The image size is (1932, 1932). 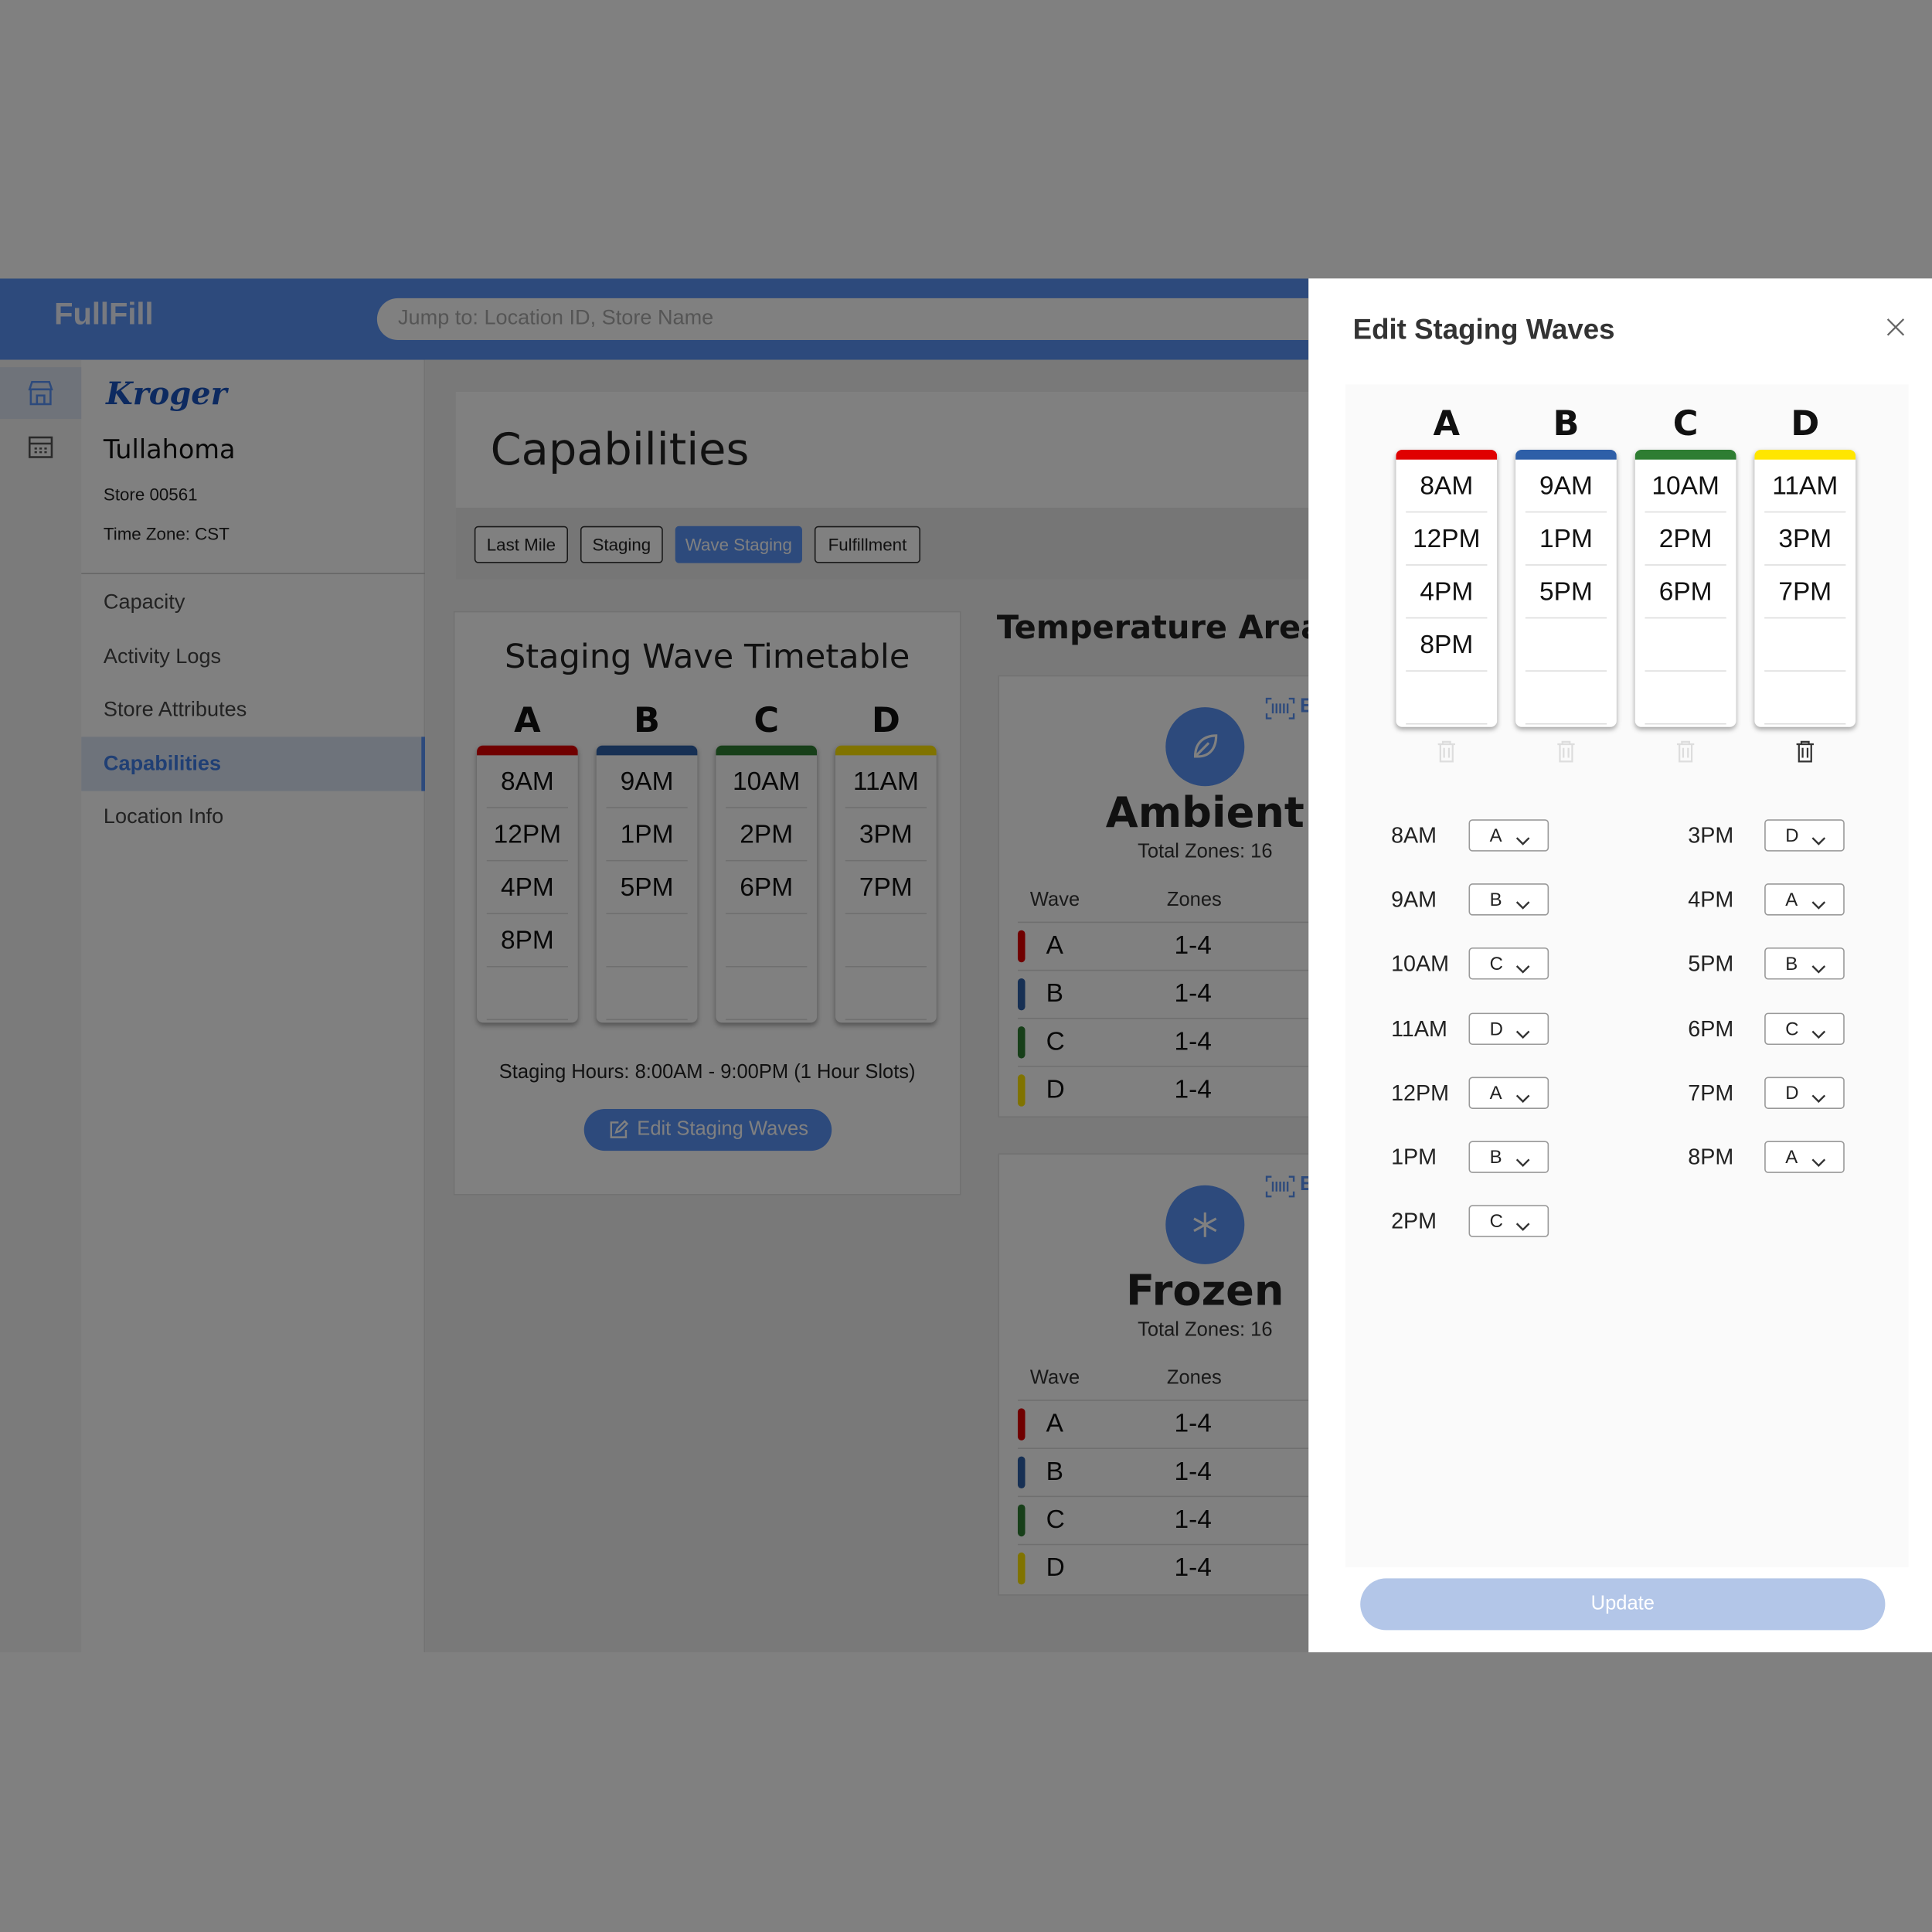 What do you see at coordinates (1896, 327) in the screenshot?
I see `close-button` at bounding box center [1896, 327].